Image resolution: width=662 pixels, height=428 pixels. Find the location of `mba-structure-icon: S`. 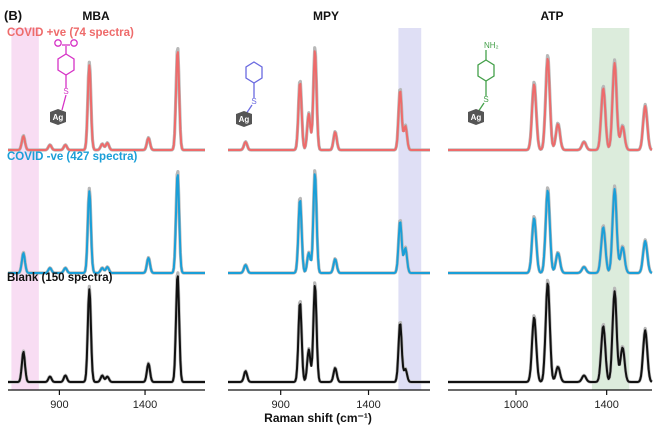

mba-structure-icon: S is located at coordinates (66, 75).